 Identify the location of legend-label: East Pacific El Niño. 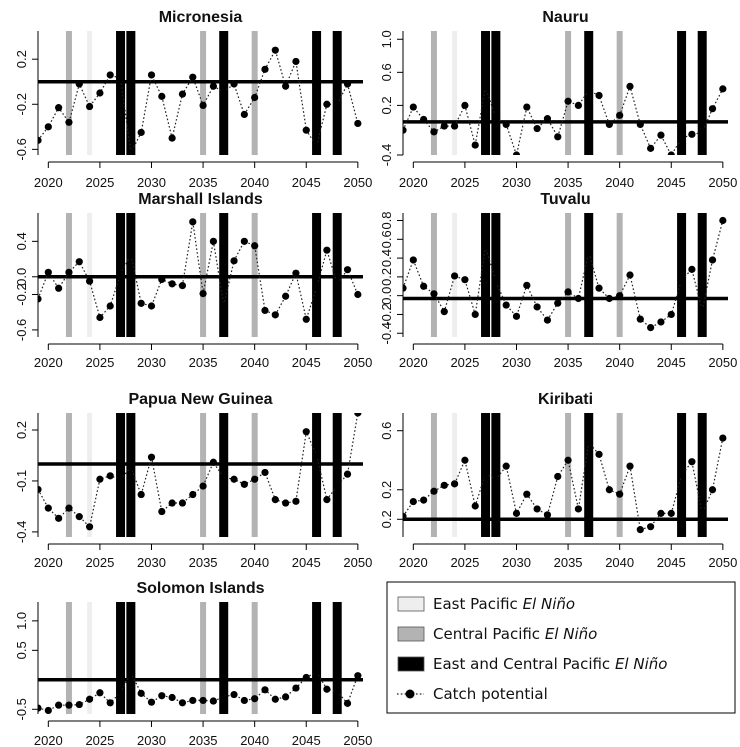
(504, 604).